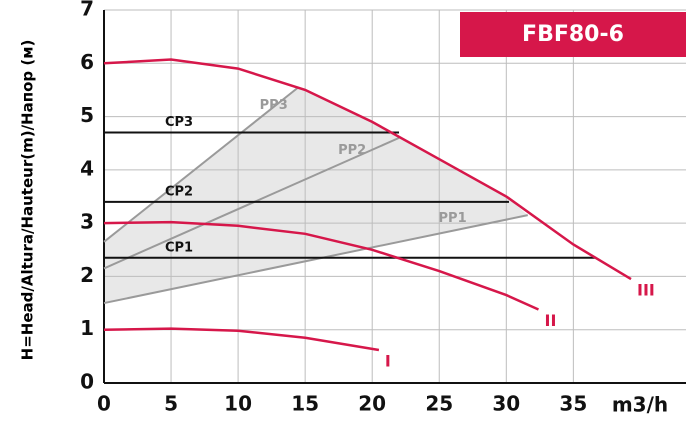 Image resolution: width=693 pixels, height=423 pixels. What do you see at coordinates (640, 405) in the screenshot?
I see `x-axis-label: m3/h` at bounding box center [640, 405].